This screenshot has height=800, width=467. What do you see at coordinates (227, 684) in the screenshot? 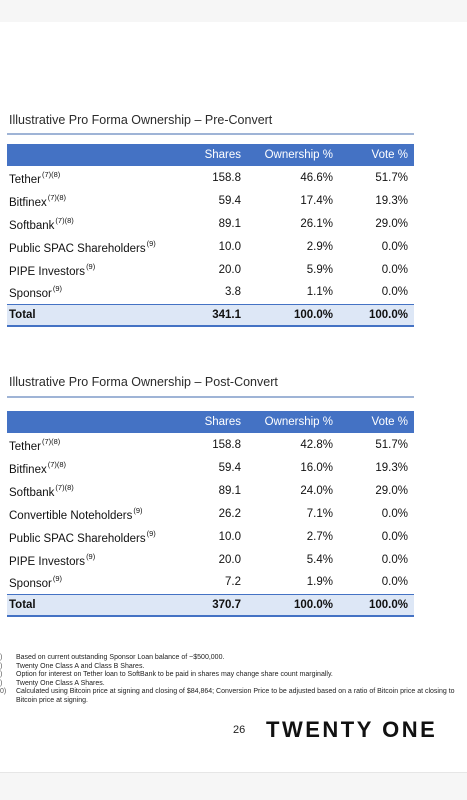
I see `footnote: ) Twenty One Class A Shares.` at bounding box center [227, 684].